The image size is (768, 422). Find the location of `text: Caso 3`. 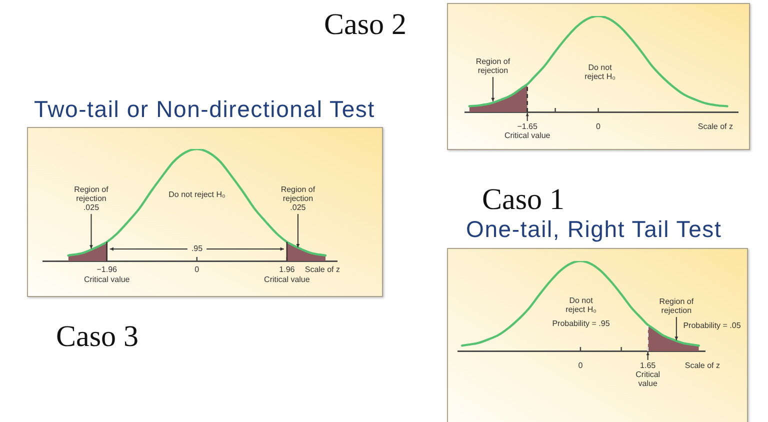

text: Caso 3 is located at coordinates (97, 336).